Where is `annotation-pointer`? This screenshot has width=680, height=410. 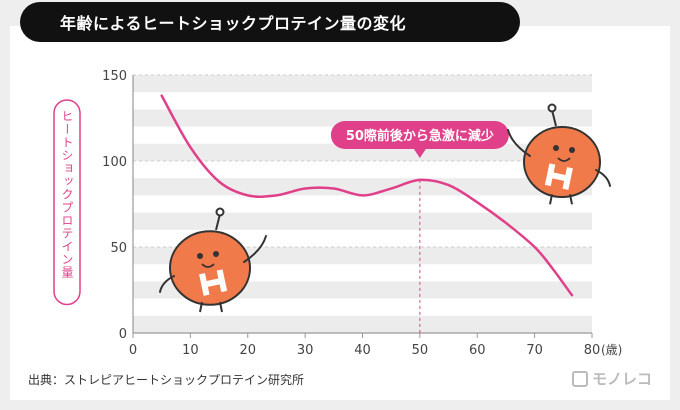 annotation-pointer is located at coordinates (419, 153).